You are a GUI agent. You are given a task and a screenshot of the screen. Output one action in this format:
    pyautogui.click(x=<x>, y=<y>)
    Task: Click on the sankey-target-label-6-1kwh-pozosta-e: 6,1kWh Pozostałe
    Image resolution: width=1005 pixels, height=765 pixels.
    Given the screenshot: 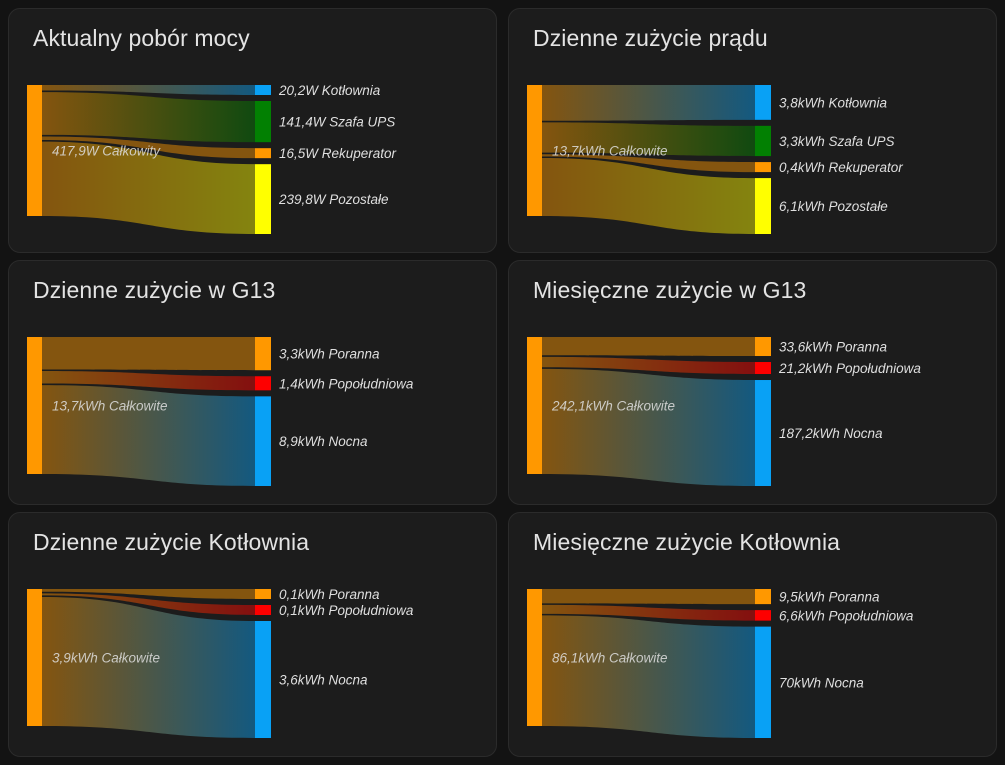 What is the action you would take?
    pyautogui.click(x=833, y=206)
    